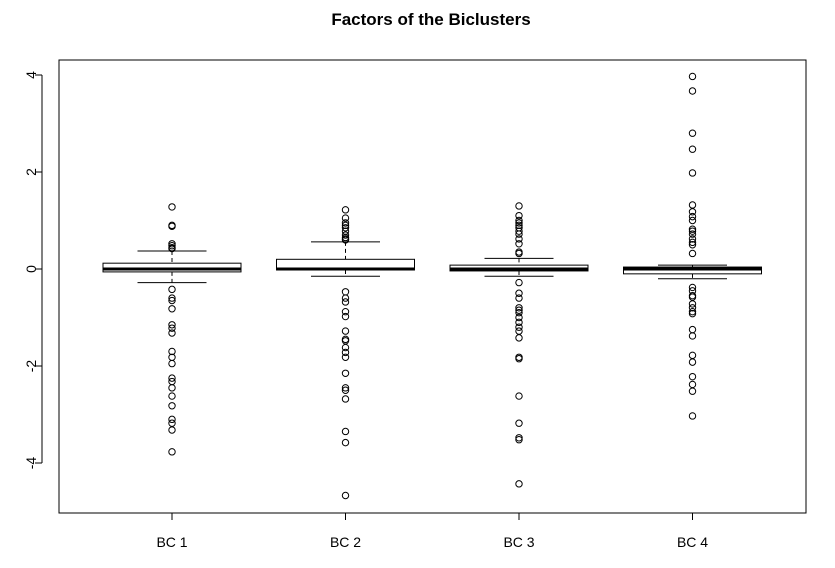 This screenshot has width=835, height=568. I want to click on x-tick-label: BC 4, so click(692, 542).